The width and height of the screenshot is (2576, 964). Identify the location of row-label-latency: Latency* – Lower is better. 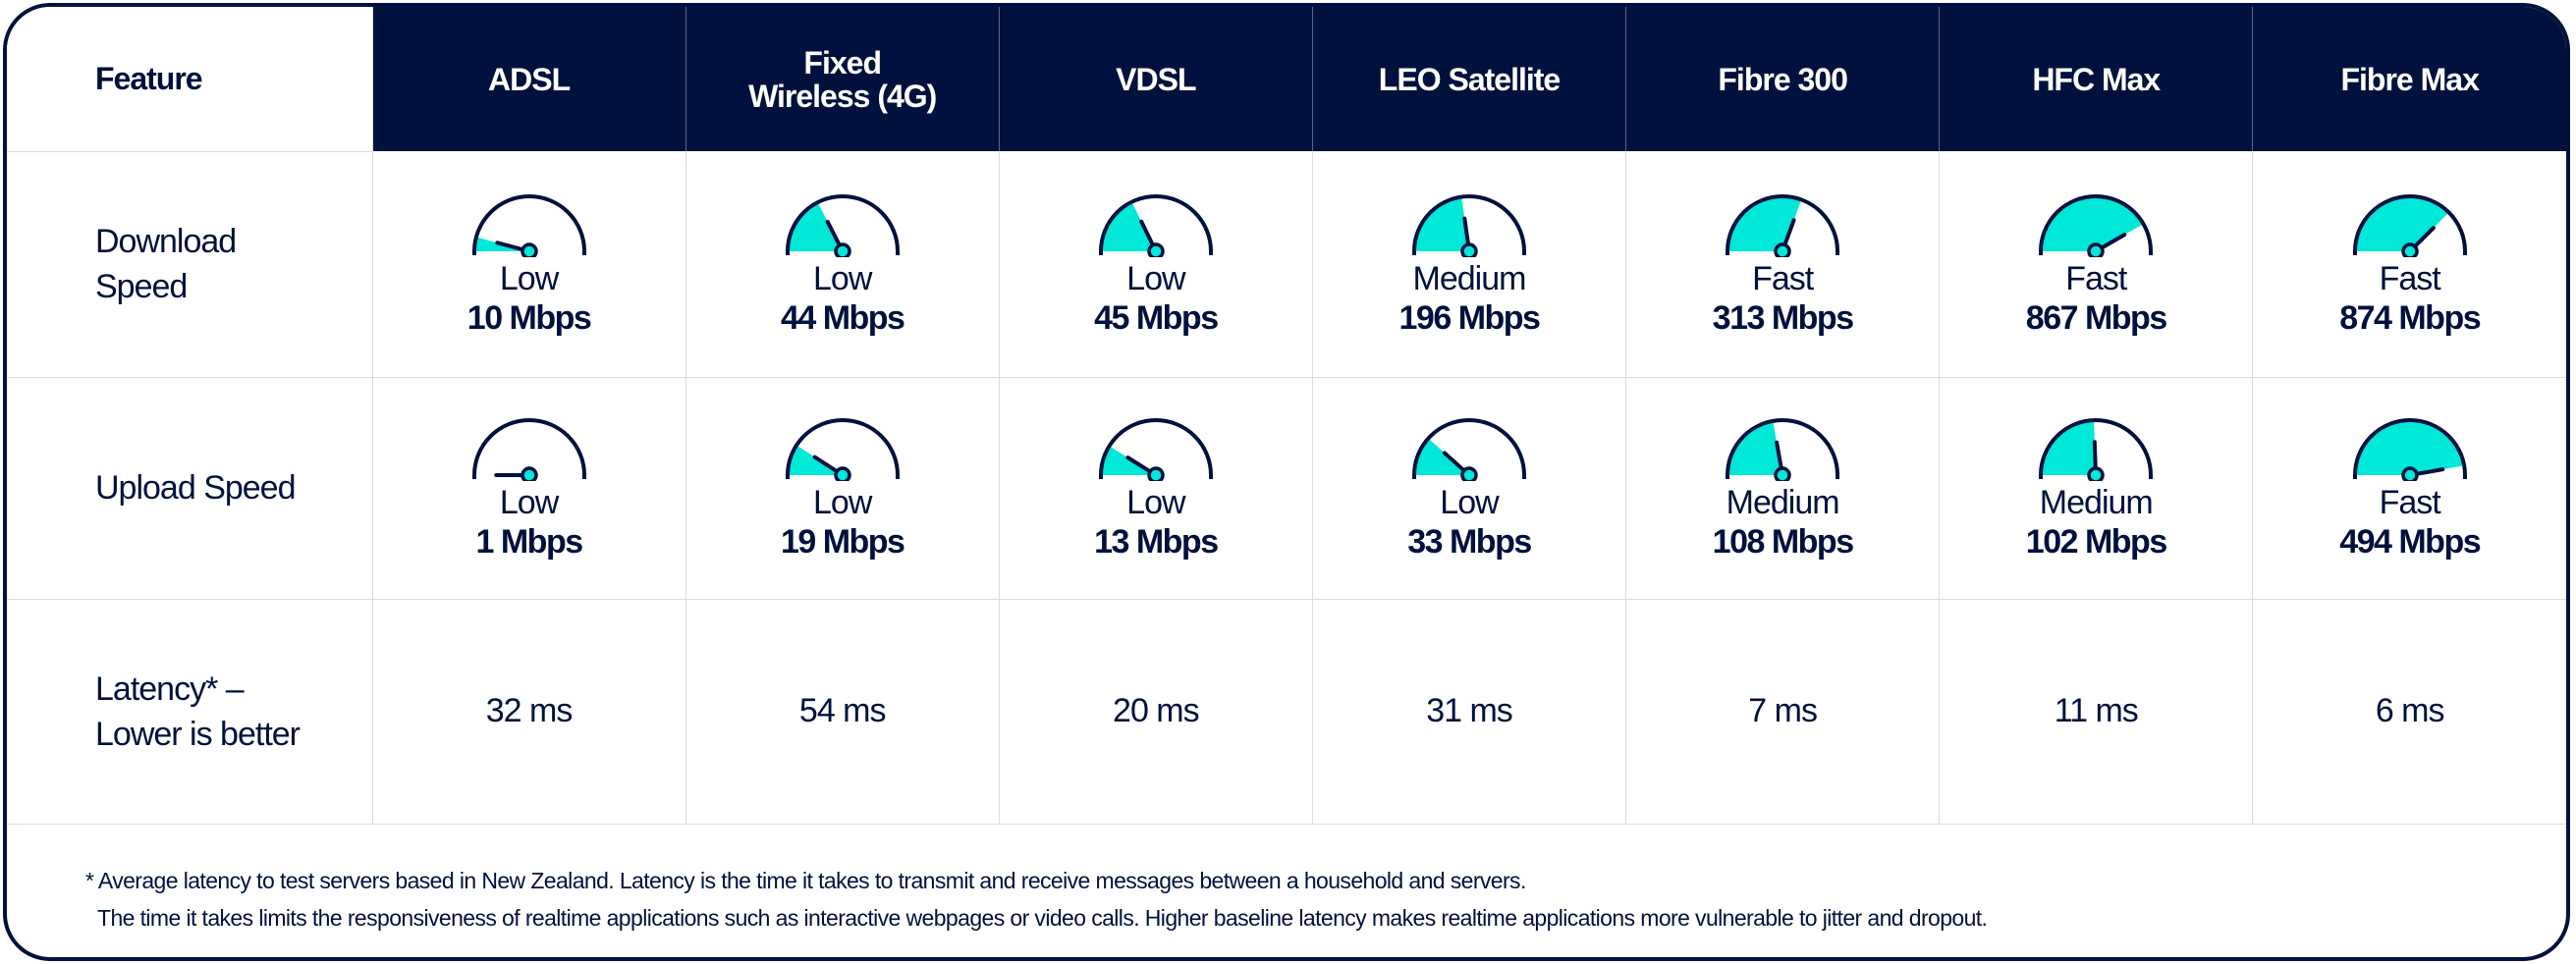
(190, 712).